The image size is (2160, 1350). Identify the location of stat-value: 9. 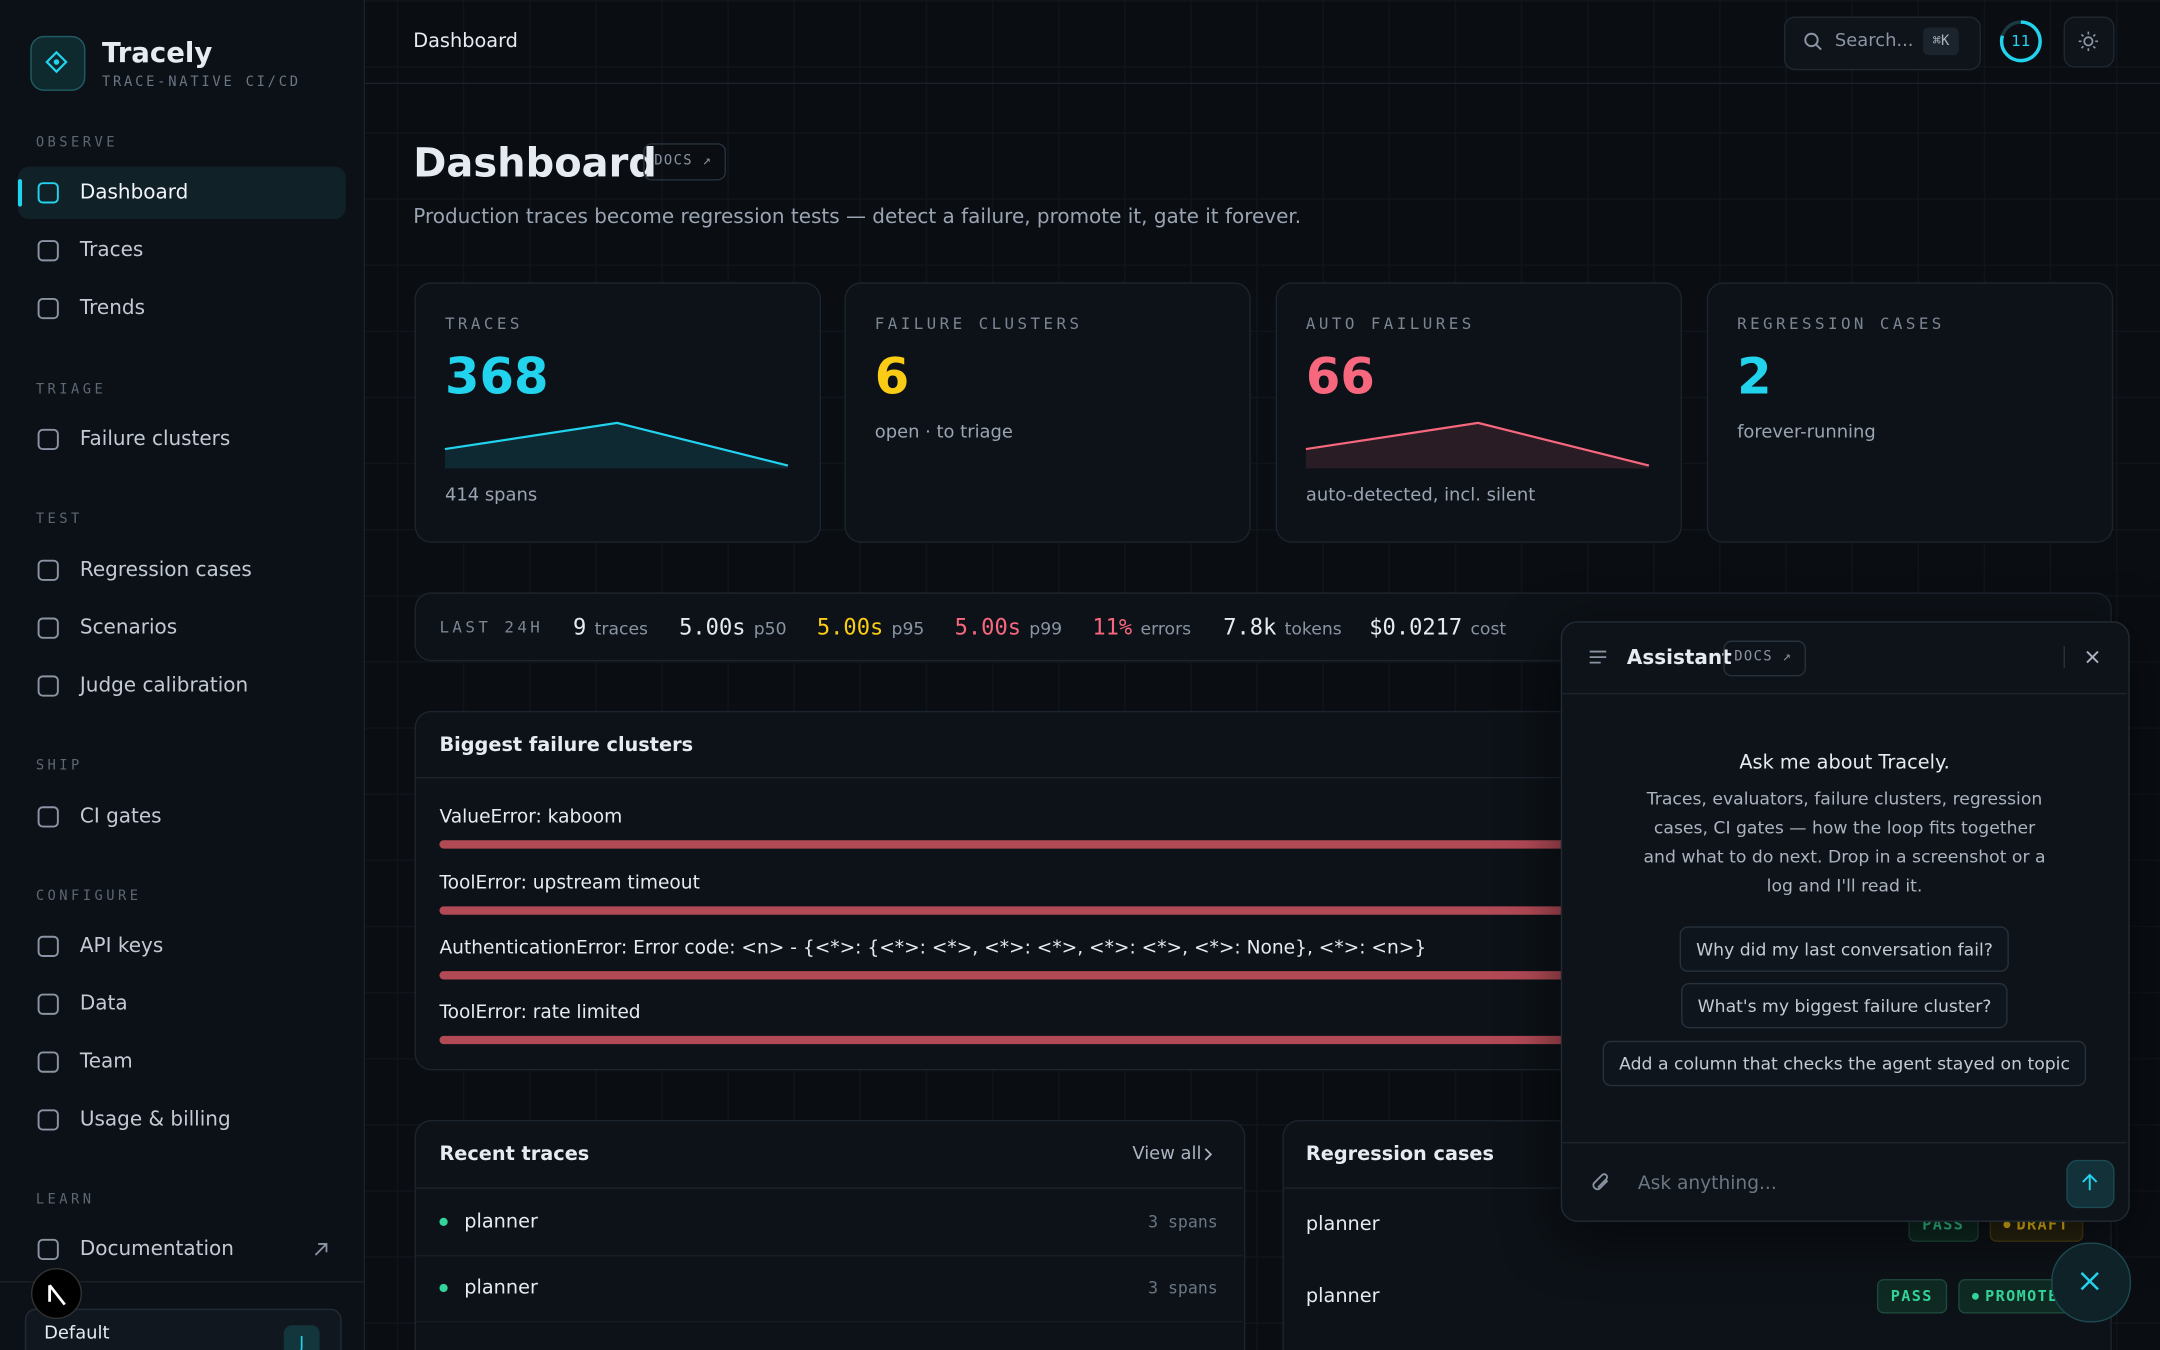
(580, 626).